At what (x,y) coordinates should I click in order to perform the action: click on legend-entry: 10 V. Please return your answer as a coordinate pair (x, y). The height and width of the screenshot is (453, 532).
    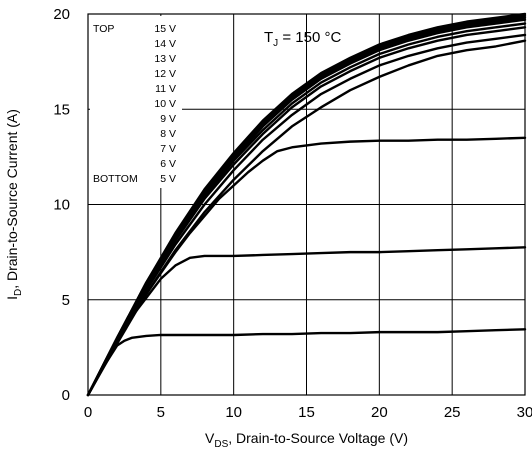
    Looking at the image, I should click on (165, 104).